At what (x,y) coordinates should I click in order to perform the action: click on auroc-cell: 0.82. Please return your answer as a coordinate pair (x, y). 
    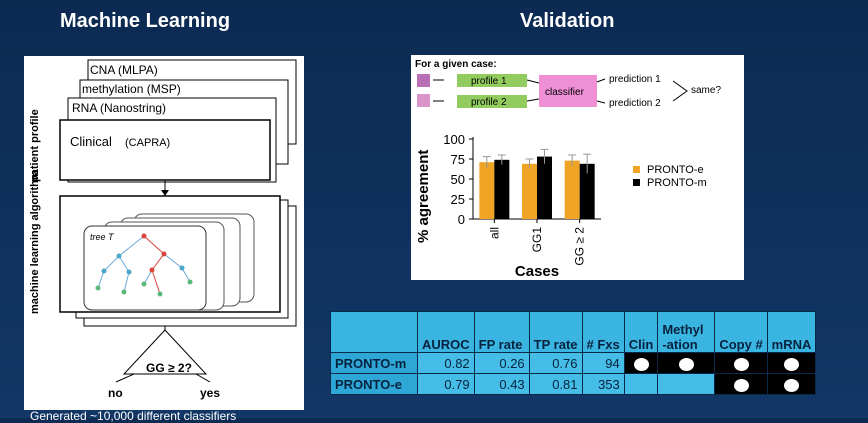
    Looking at the image, I should click on (446, 363).